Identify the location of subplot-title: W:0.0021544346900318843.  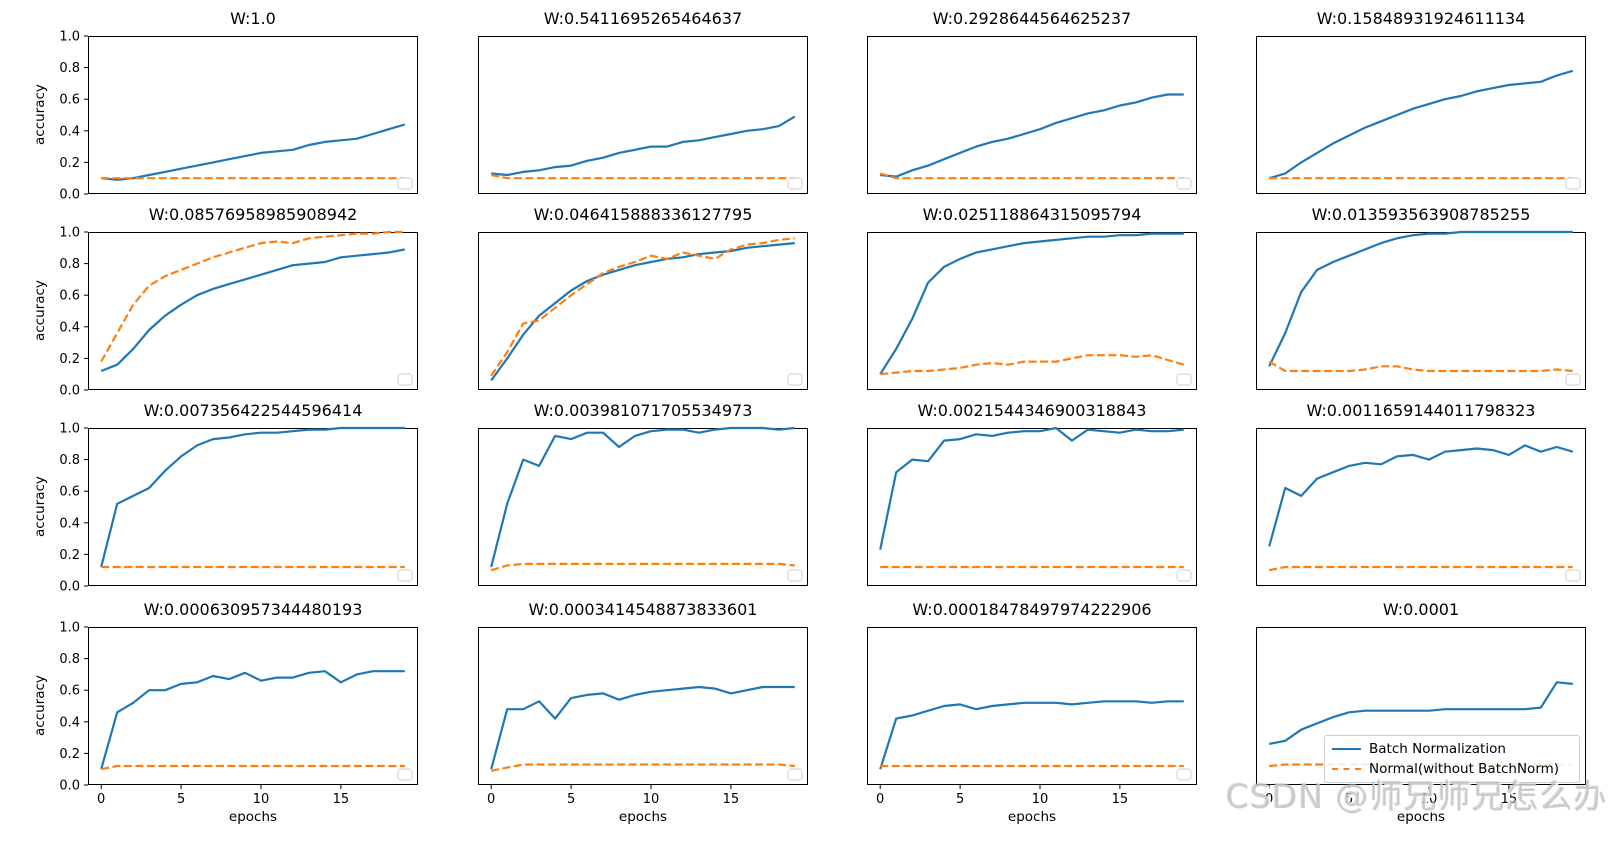
(1032, 410).